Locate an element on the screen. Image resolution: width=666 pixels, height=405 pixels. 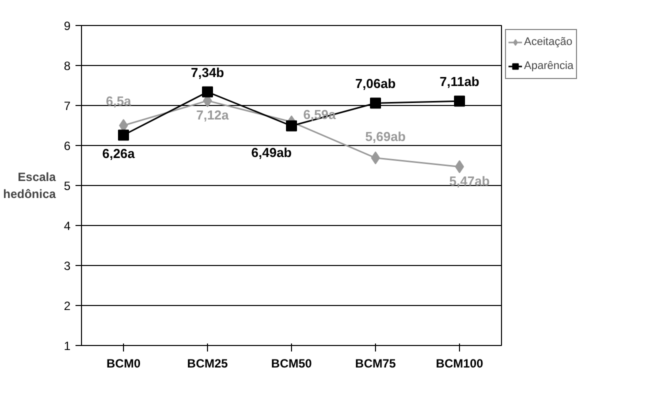
legend-label: Aceitação is located at coordinates (548, 42).